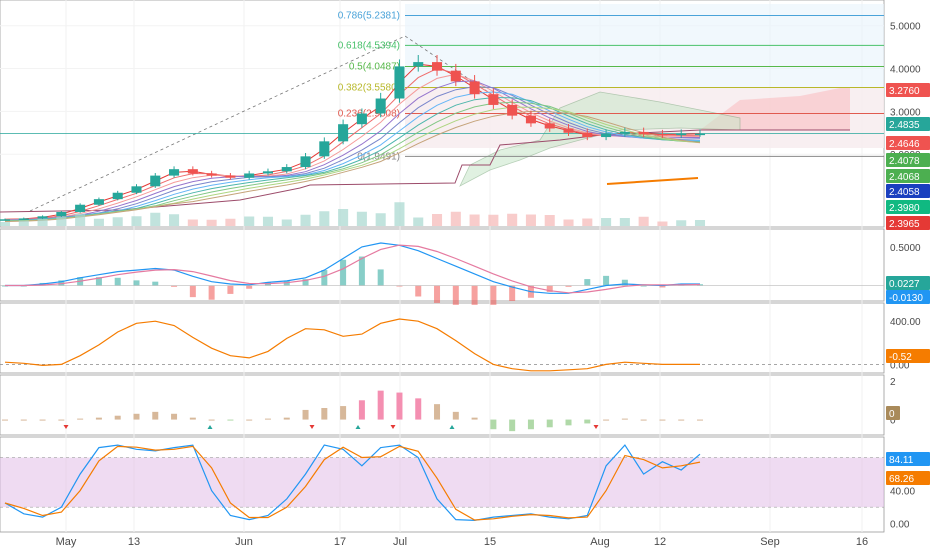 This screenshot has width=932, height=550. What do you see at coordinates (442, 482) in the screenshot?
I see `stoch-band` at bounding box center [442, 482].